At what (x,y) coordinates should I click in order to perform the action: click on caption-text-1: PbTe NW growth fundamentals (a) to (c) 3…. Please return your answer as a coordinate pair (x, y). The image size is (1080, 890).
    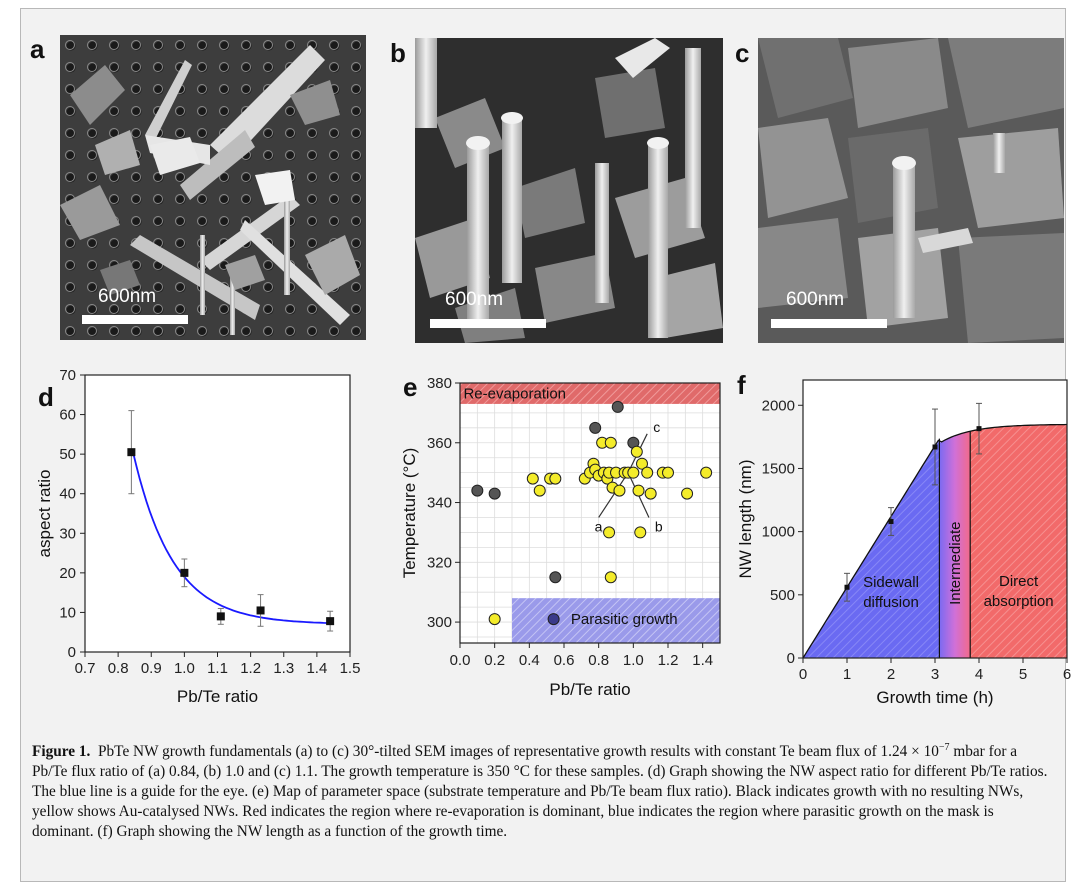
    Looking at the image, I should click on (518, 752).